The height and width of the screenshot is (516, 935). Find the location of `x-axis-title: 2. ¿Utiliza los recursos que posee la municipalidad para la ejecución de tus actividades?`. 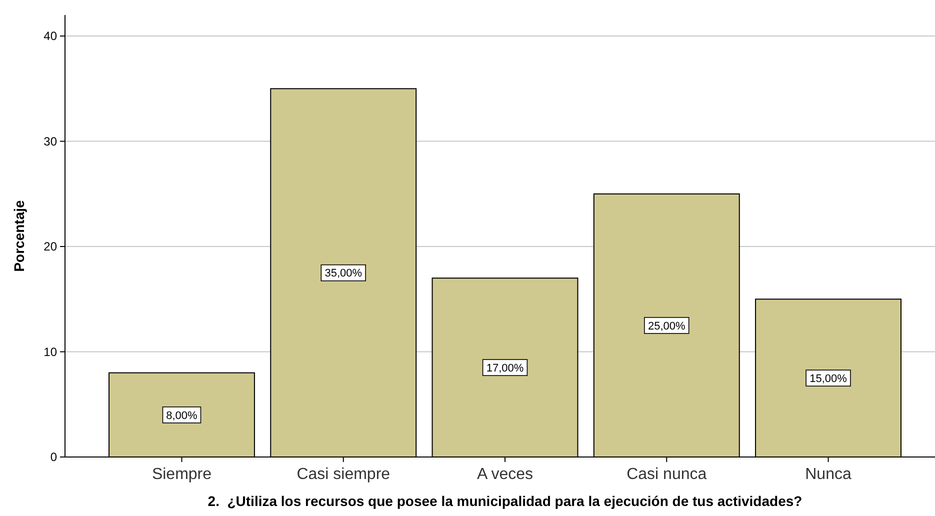

x-axis-title: 2. ¿Utiliza los recursos que posee la municipalidad para la ejecución de tus actividades? is located at coordinates (505, 501).